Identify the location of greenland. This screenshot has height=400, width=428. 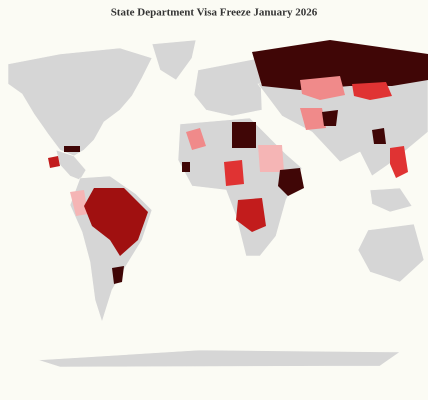
(174, 60).